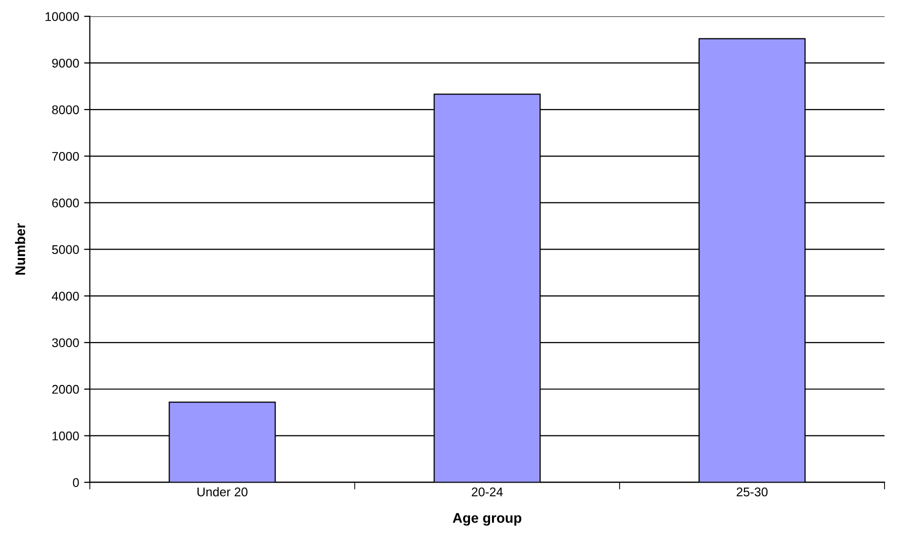 This screenshot has width=898, height=545. I want to click on y-tick-label: 8000, so click(65, 109).